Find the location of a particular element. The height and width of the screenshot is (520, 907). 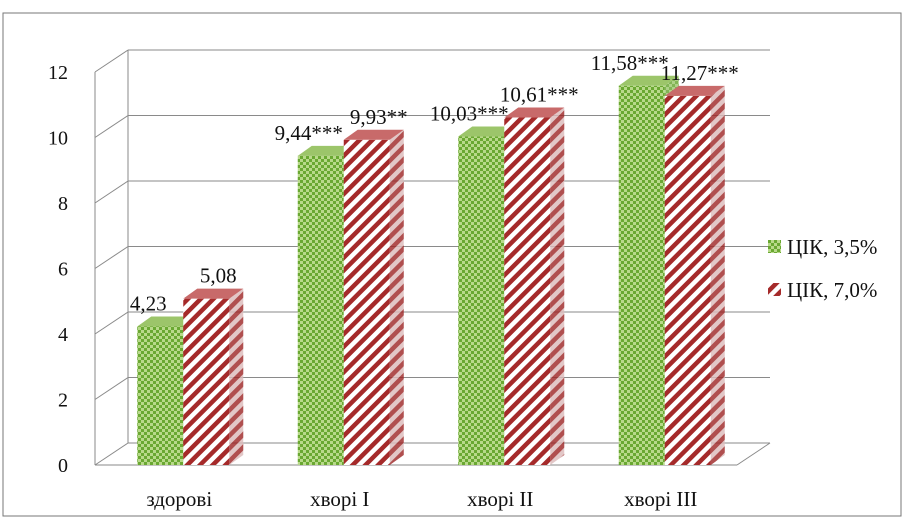

legend: ЦІК, 3,5% ЦІК, 7,0% is located at coordinates (822, 268).